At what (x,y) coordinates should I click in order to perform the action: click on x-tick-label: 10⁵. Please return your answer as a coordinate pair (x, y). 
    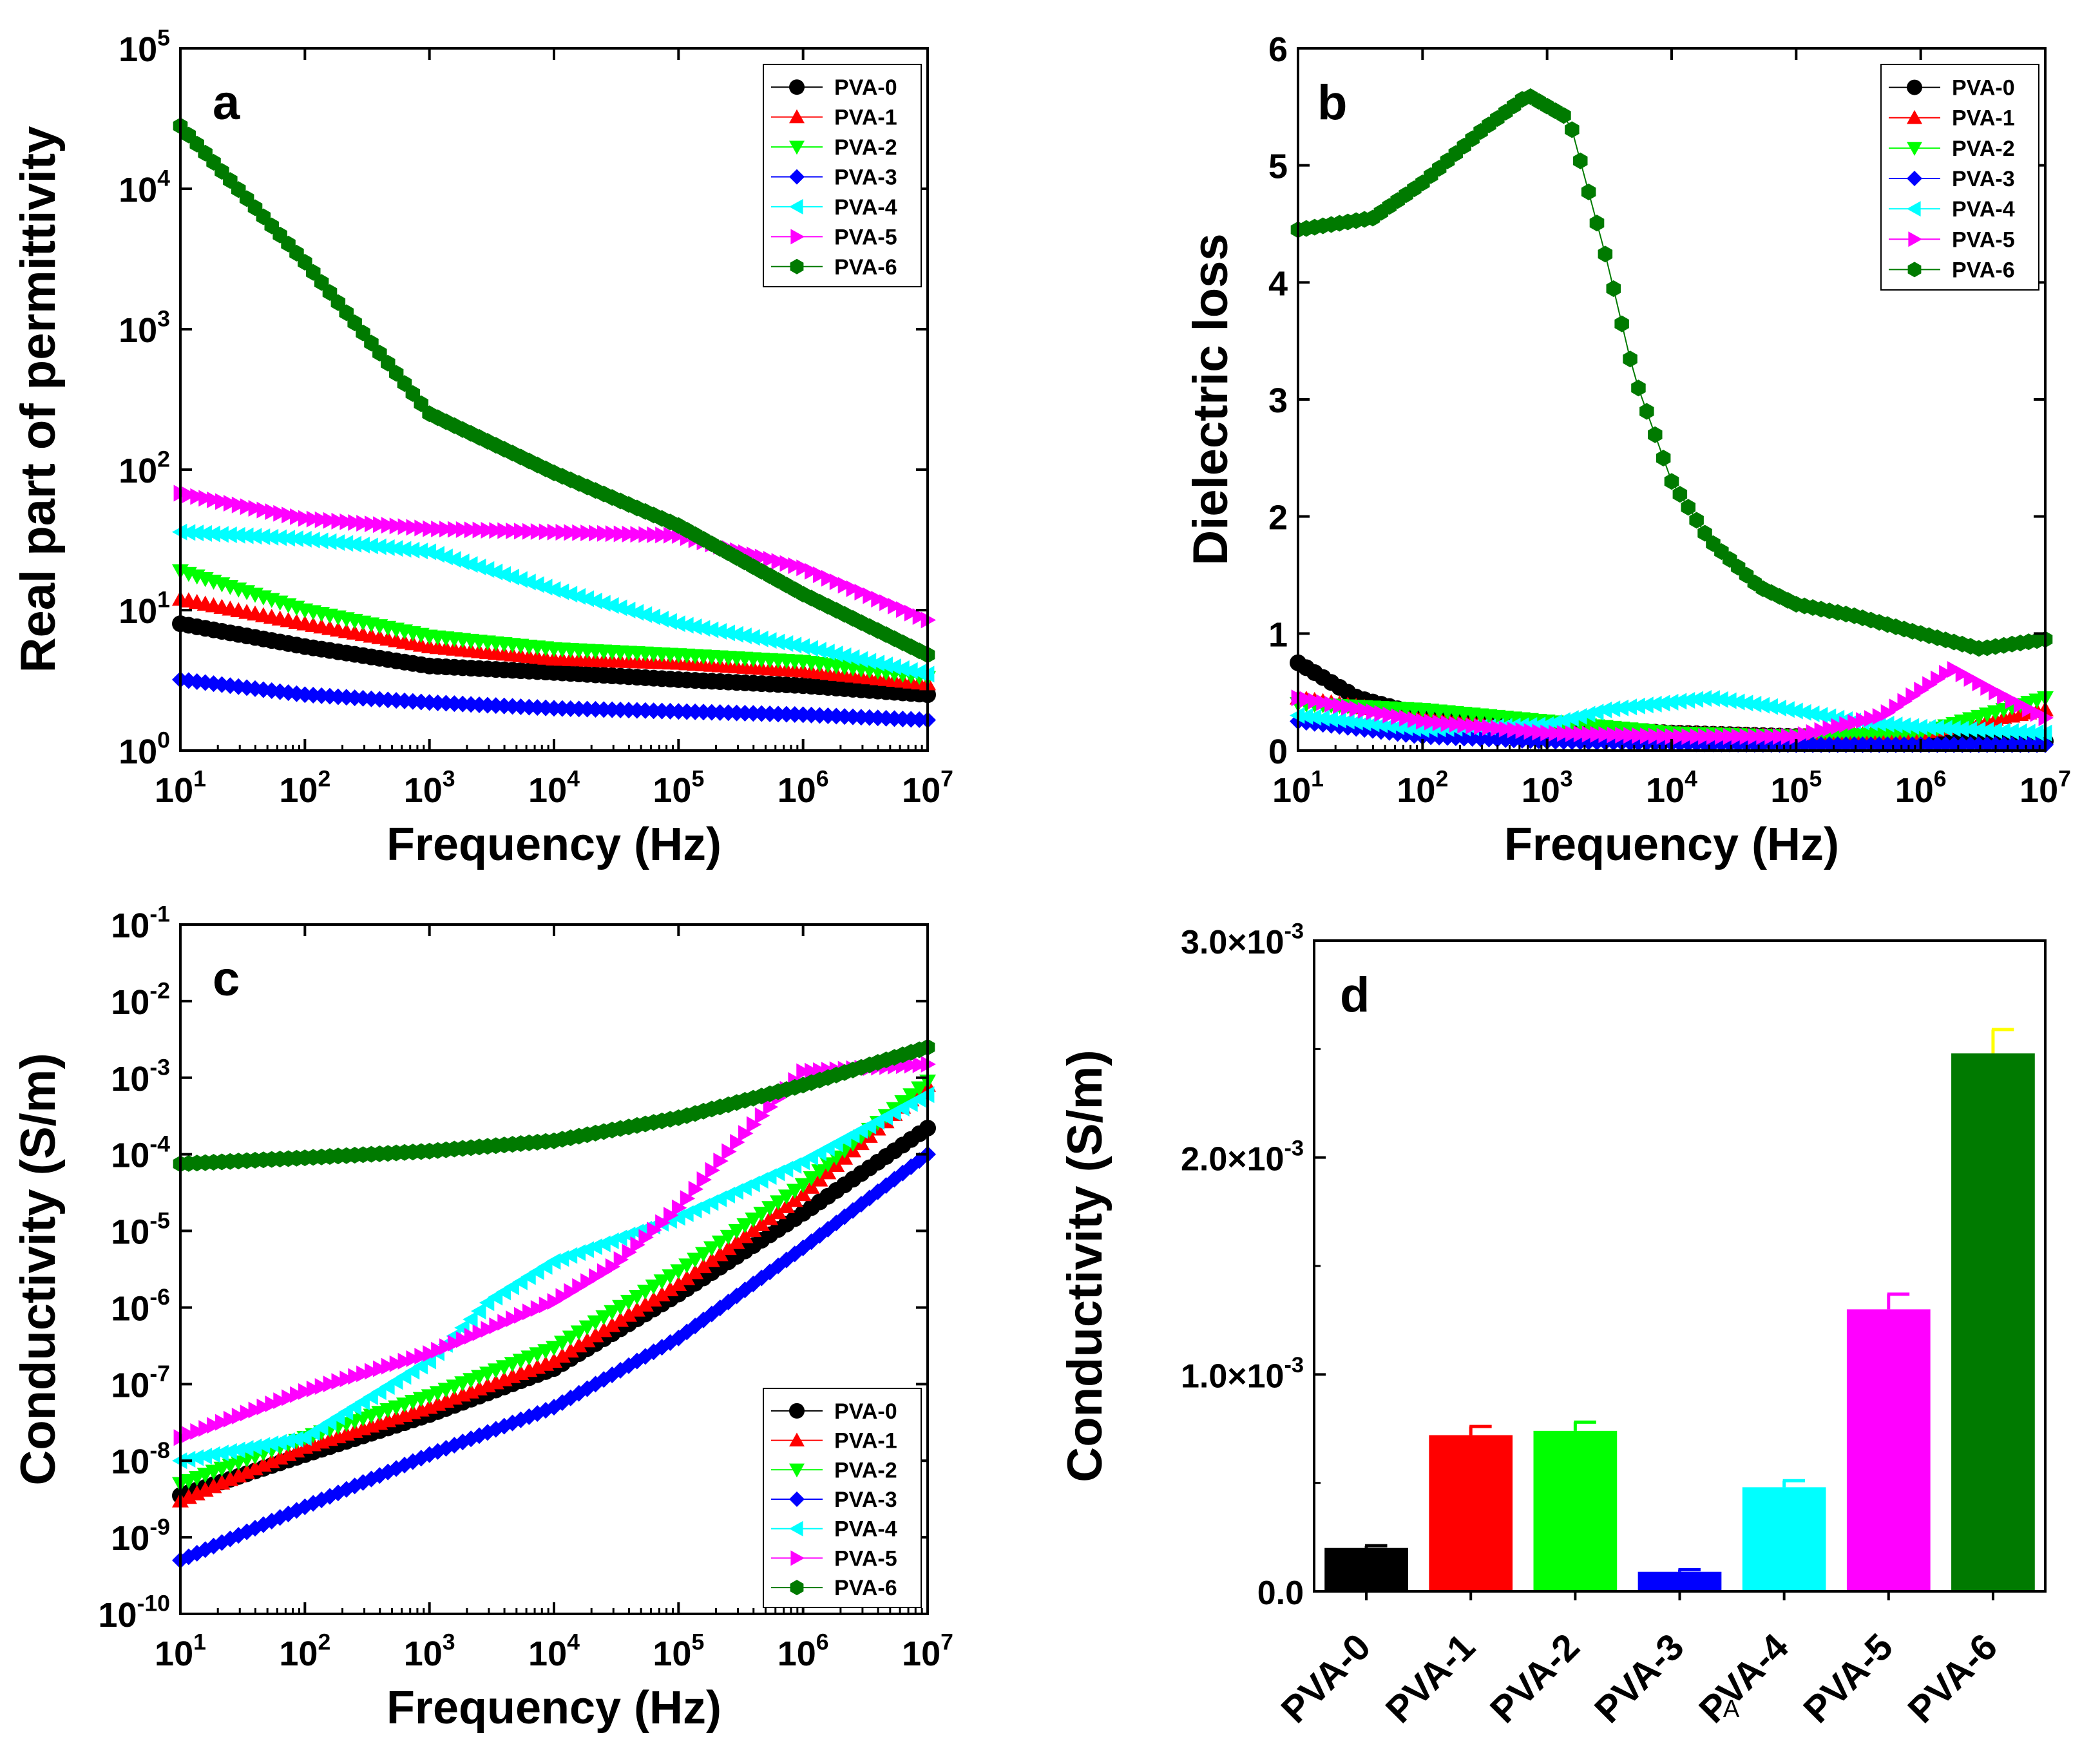
    Looking at the image, I should click on (678, 788).